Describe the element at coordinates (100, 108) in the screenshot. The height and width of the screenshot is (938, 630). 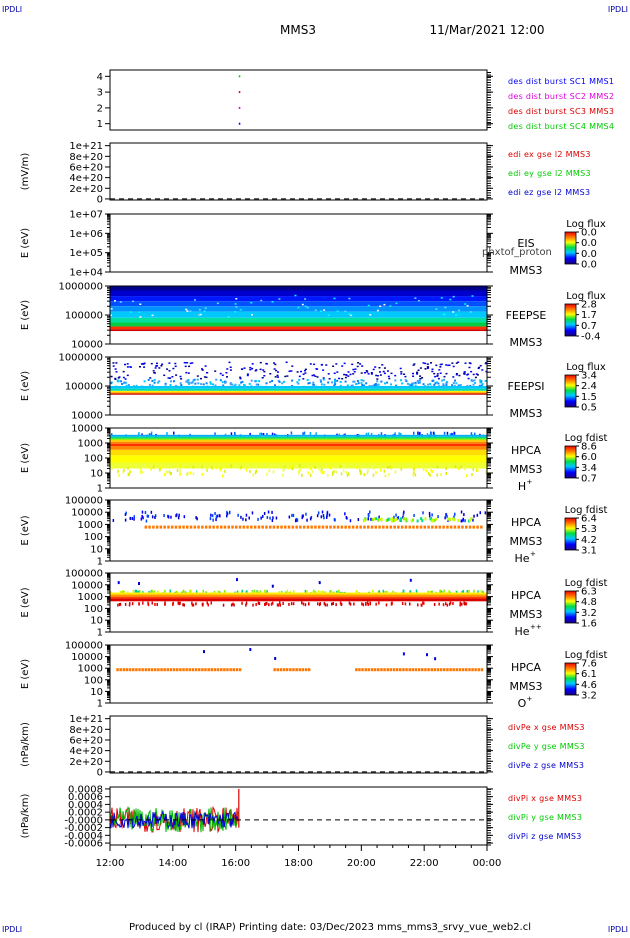
I see `y-tick-label: 2` at that location.